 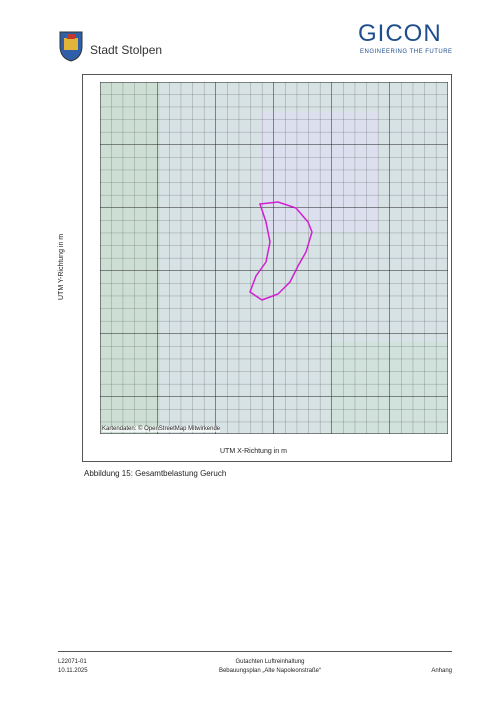 I want to click on figure-caption: Abbildung 15: Gesamtbelastung Geruch, so click(x=155, y=473).